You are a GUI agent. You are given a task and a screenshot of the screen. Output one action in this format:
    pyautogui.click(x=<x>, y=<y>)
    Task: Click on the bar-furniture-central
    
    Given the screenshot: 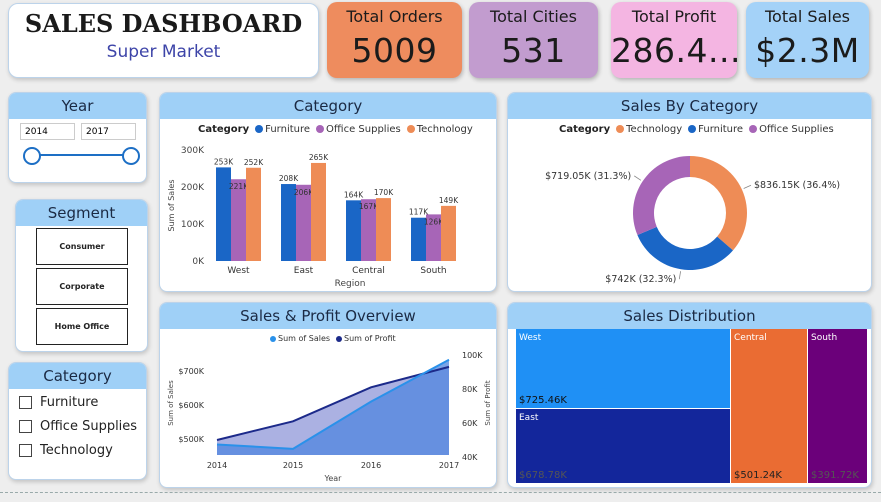 What is the action you would take?
    pyautogui.click(x=353, y=230)
    